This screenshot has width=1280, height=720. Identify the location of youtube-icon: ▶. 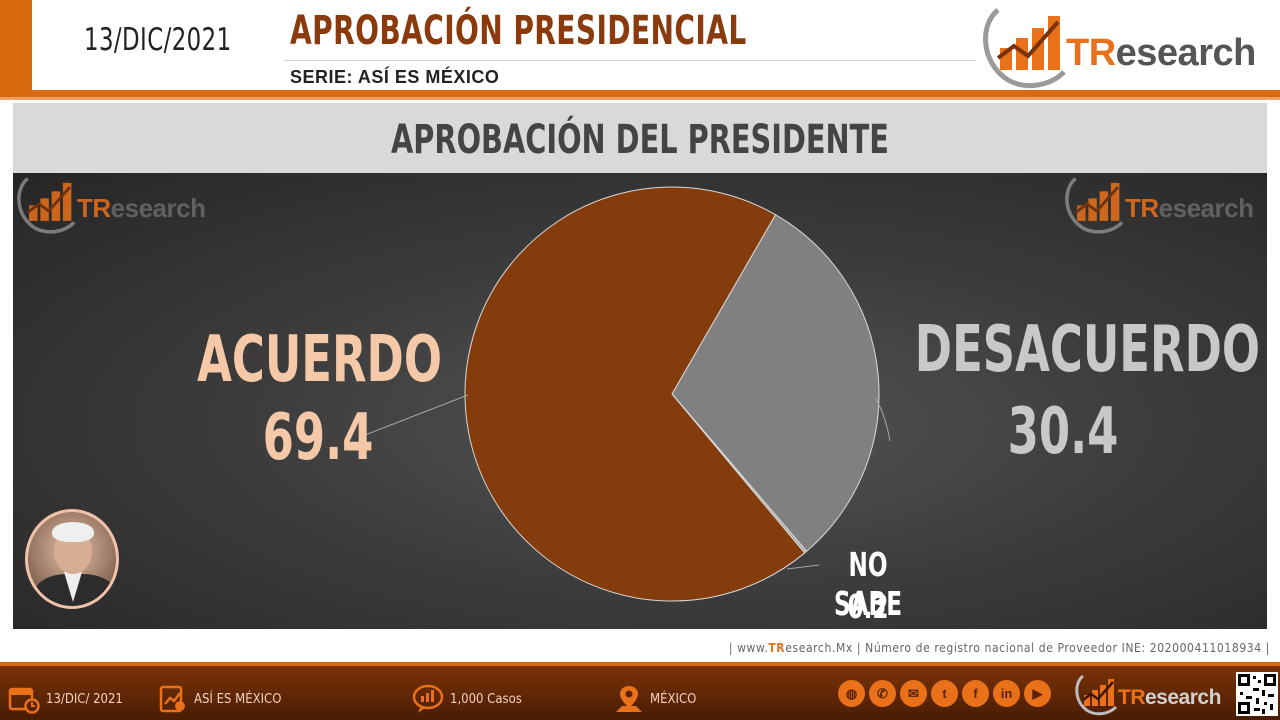
(1037, 693).